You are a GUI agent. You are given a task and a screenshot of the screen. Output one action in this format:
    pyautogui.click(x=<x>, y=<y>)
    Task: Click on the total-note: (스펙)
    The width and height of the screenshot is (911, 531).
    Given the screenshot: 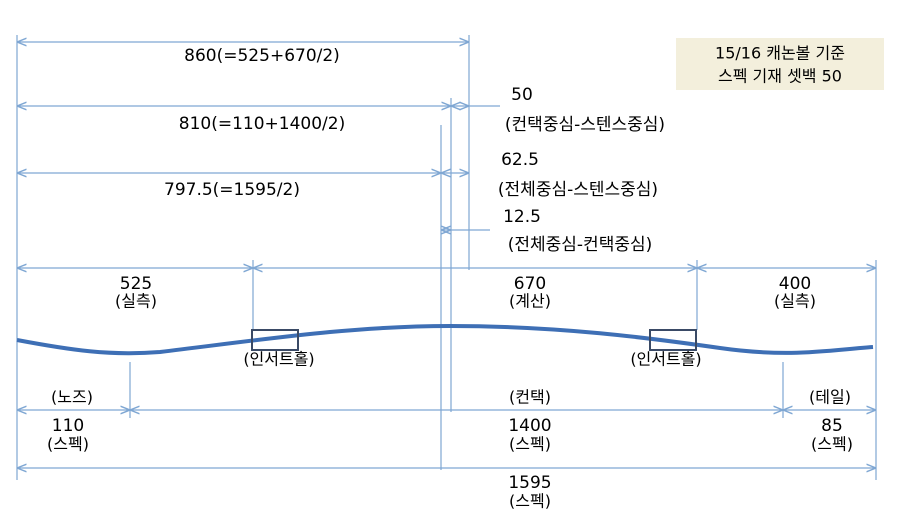 What is the action you would take?
    pyautogui.click(x=530, y=501)
    